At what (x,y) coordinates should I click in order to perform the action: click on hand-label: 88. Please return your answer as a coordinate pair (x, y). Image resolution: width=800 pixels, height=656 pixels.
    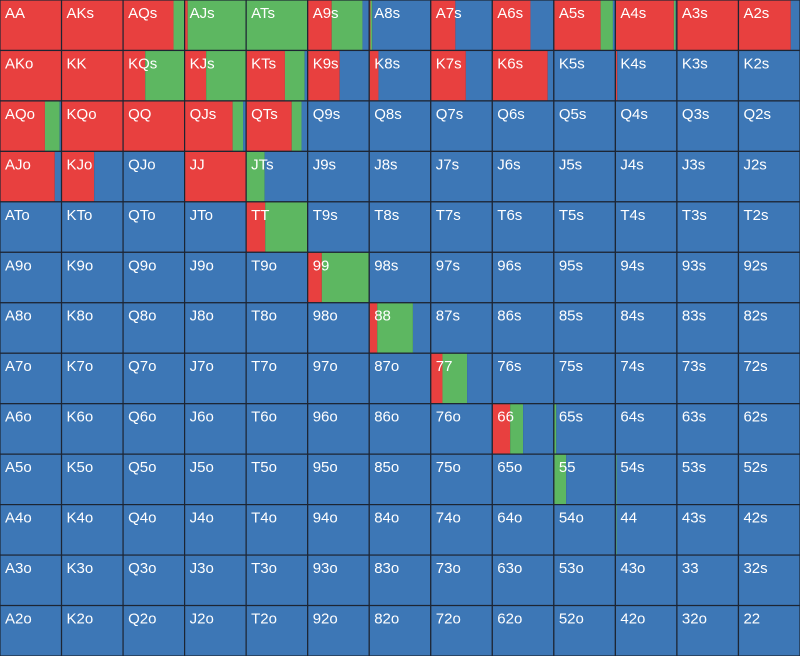
    Looking at the image, I should click on (382, 316).